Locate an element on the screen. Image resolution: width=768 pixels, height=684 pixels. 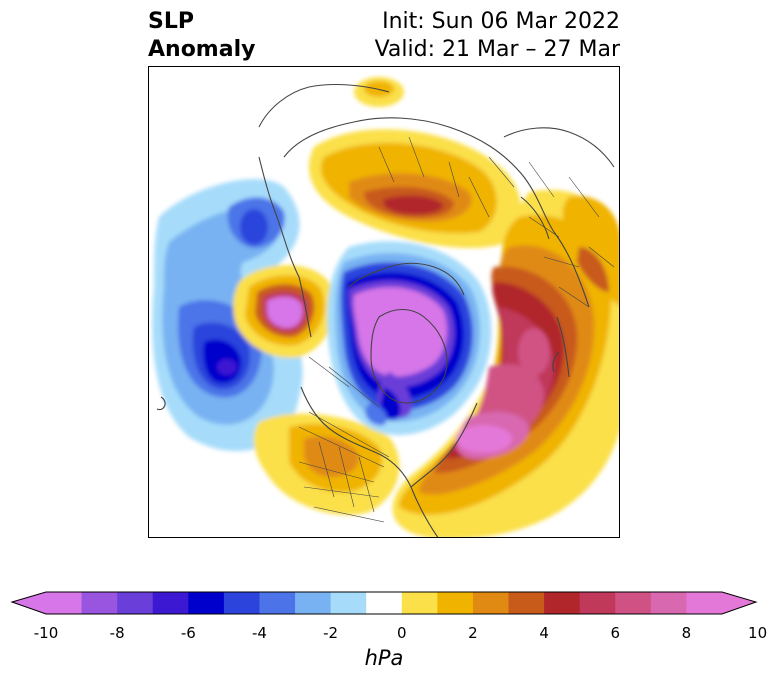
colorbar-extend-max is located at coordinates (739, 603).